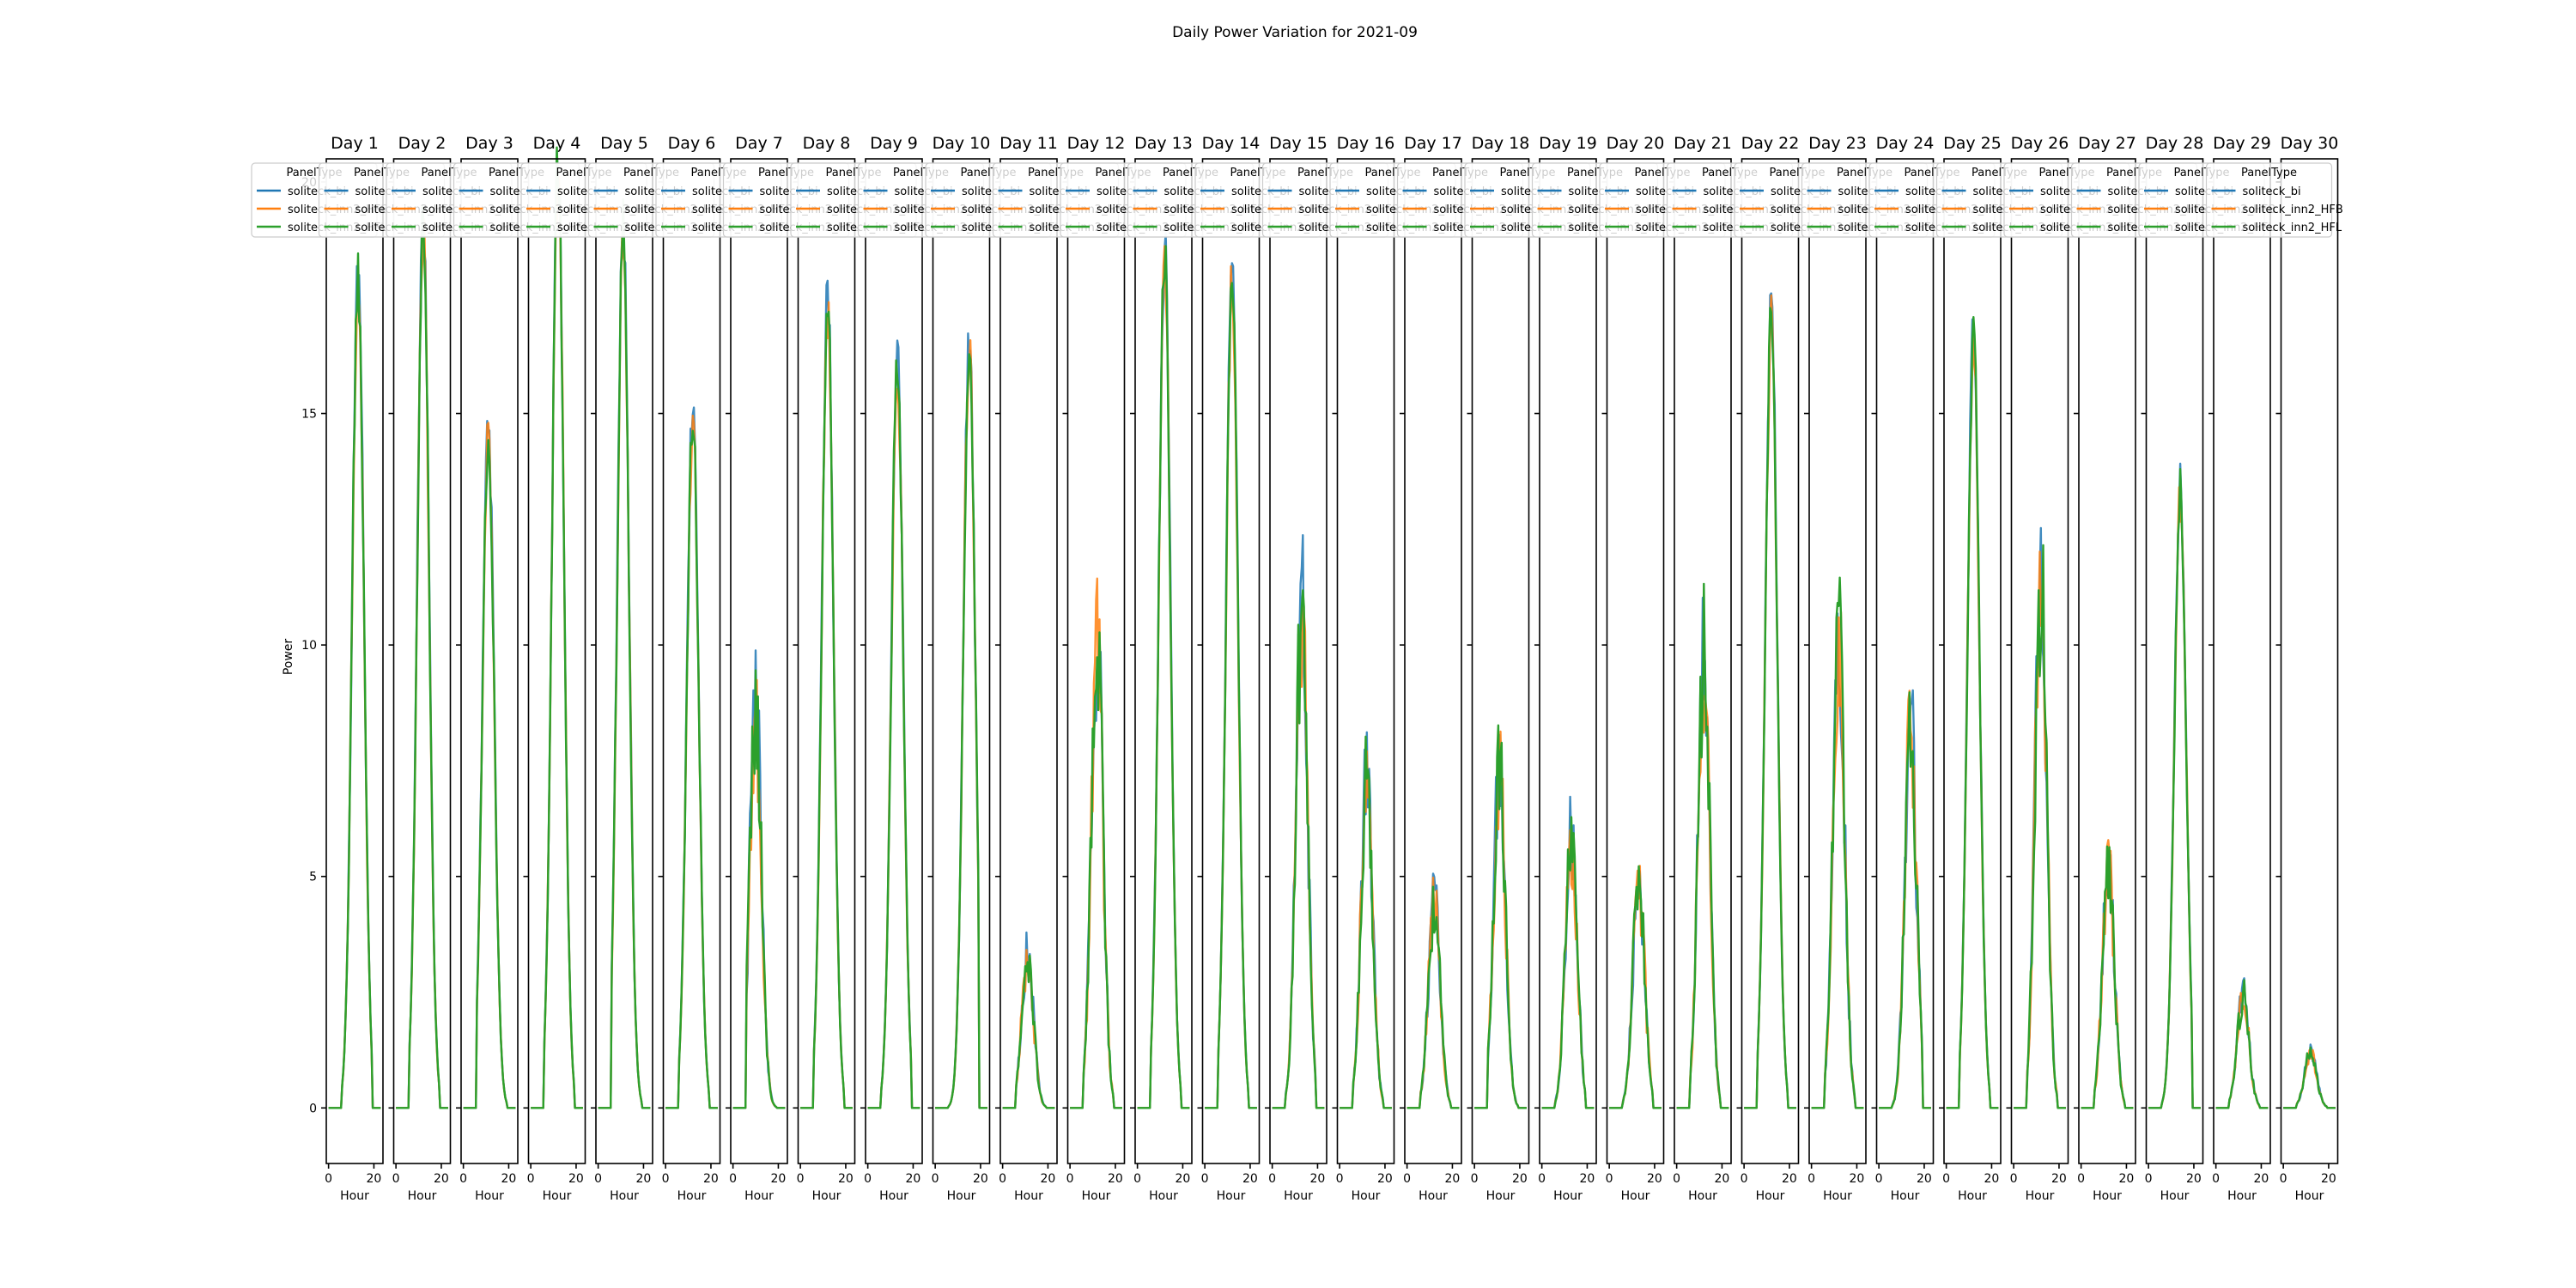 The height and width of the screenshot is (1288, 2576). Describe the element at coordinates (1703, 143) in the screenshot. I see `panel-title: Day 21` at that location.